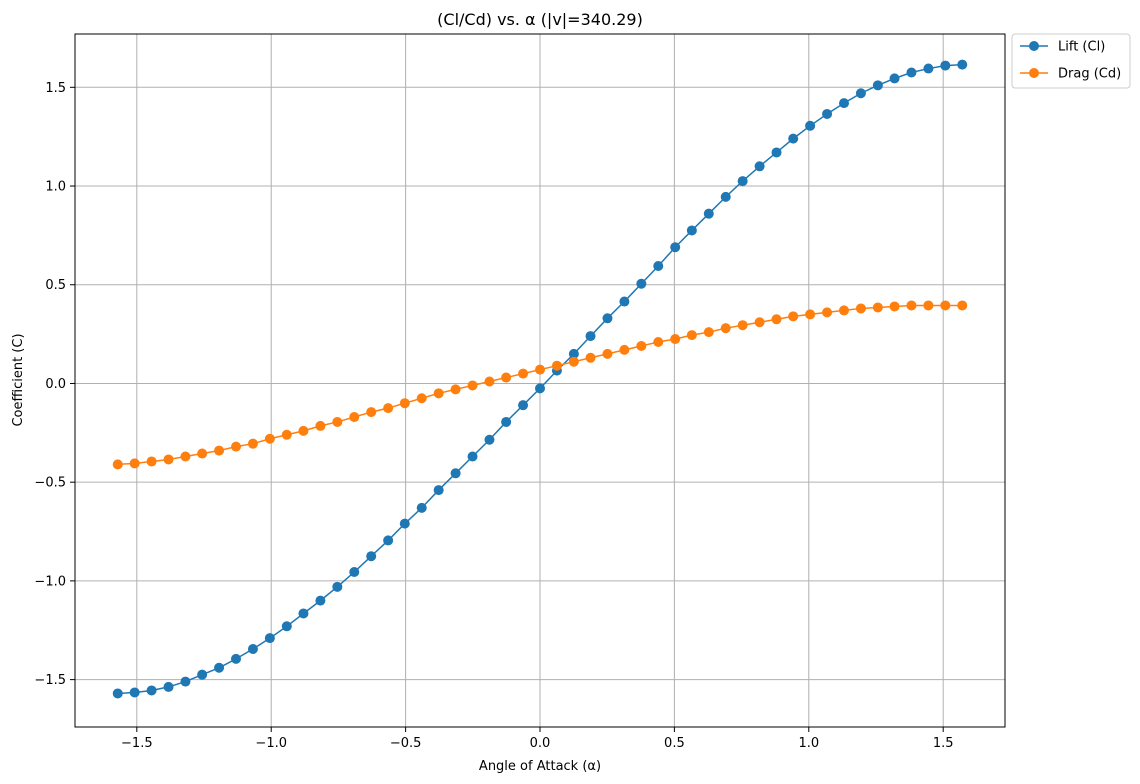 The width and height of the screenshot is (1140, 784). Describe the element at coordinates (1081, 47) in the screenshot. I see `legend-entry-lift: Lift (Cl)` at that location.